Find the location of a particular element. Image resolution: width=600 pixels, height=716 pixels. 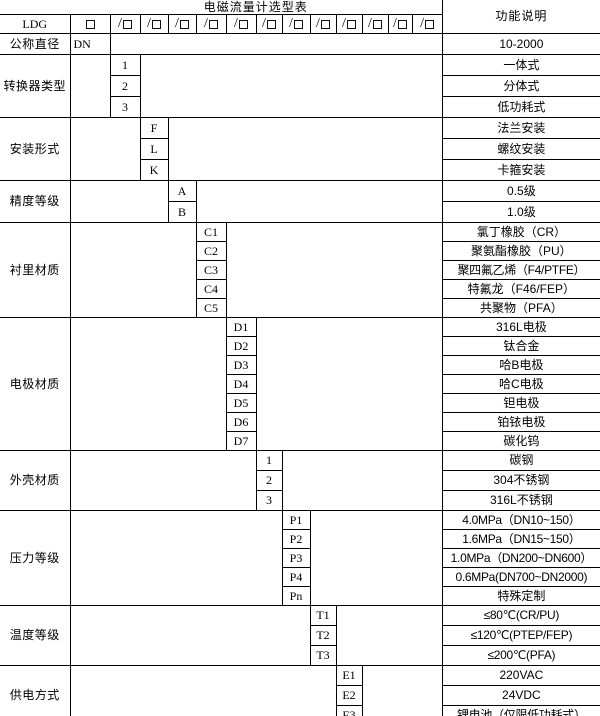

category-label: 公称直径 is located at coordinates (35, 44).